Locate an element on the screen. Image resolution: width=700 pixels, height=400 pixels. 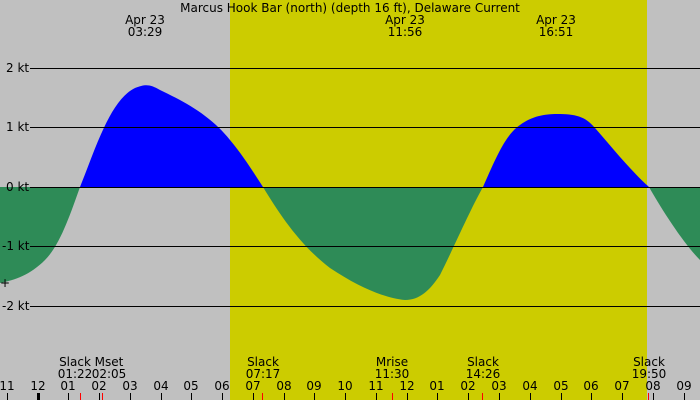
event-time: 14:26 is located at coordinates (483, 374).